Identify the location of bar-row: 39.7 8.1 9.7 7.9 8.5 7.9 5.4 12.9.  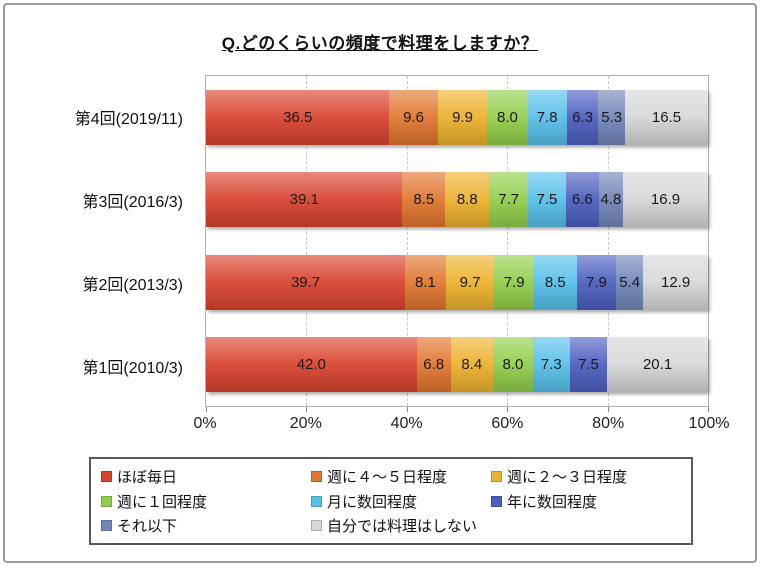
(457, 282).